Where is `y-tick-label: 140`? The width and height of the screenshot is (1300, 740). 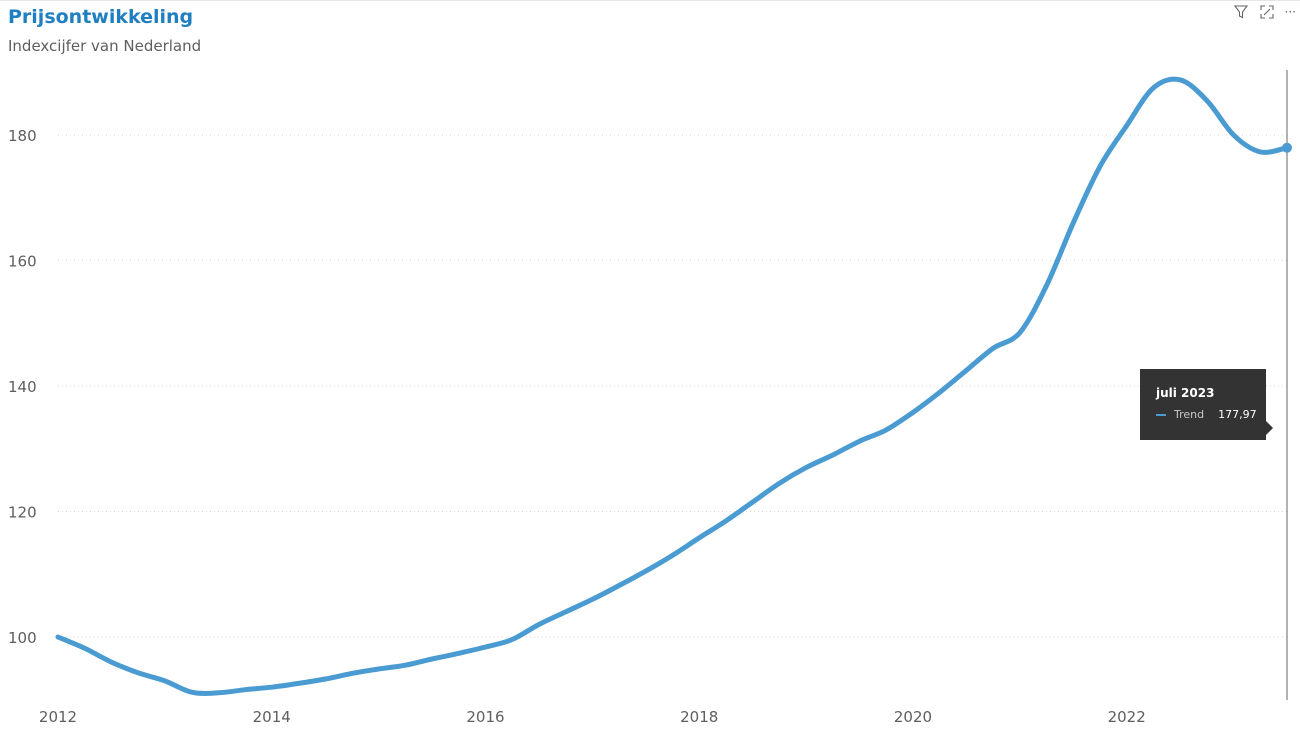 y-tick-label: 140 is located at coordinates (22, 387).